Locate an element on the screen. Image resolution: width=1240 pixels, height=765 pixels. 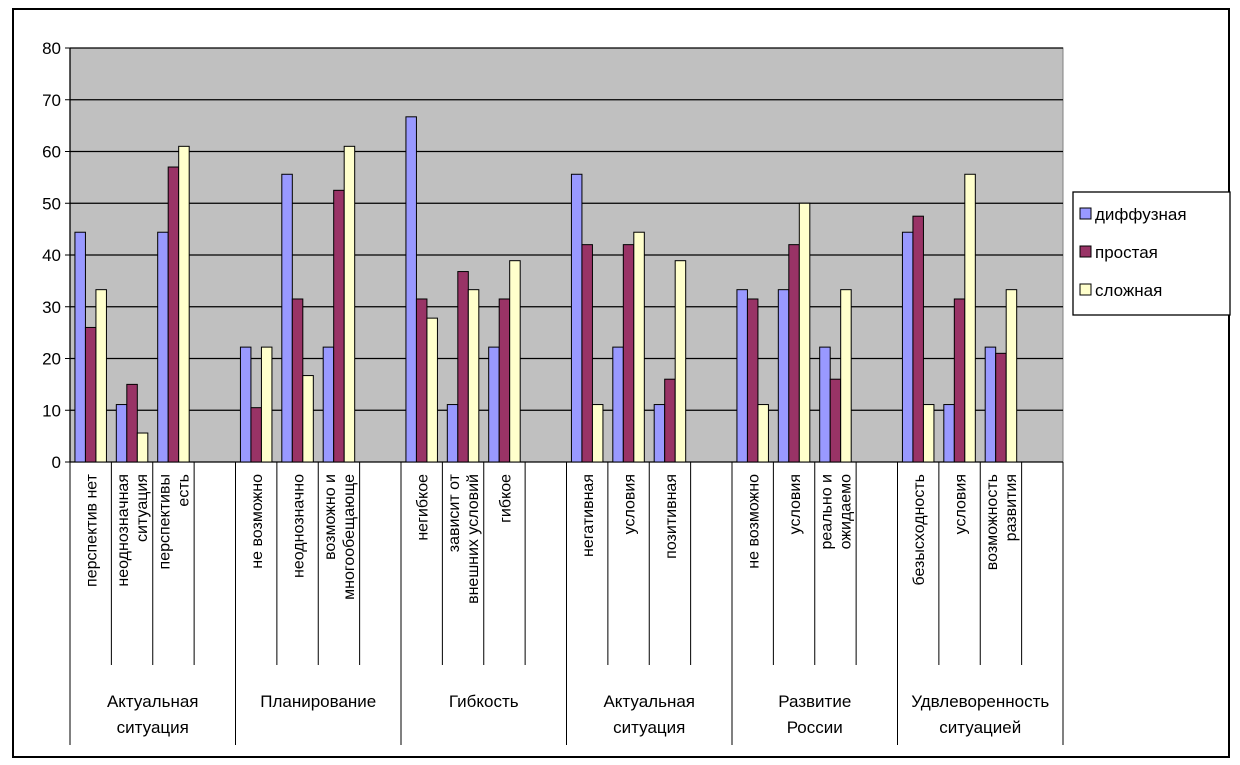
category-label: неоднозначная ситуация is located at coordinates (133, 530).